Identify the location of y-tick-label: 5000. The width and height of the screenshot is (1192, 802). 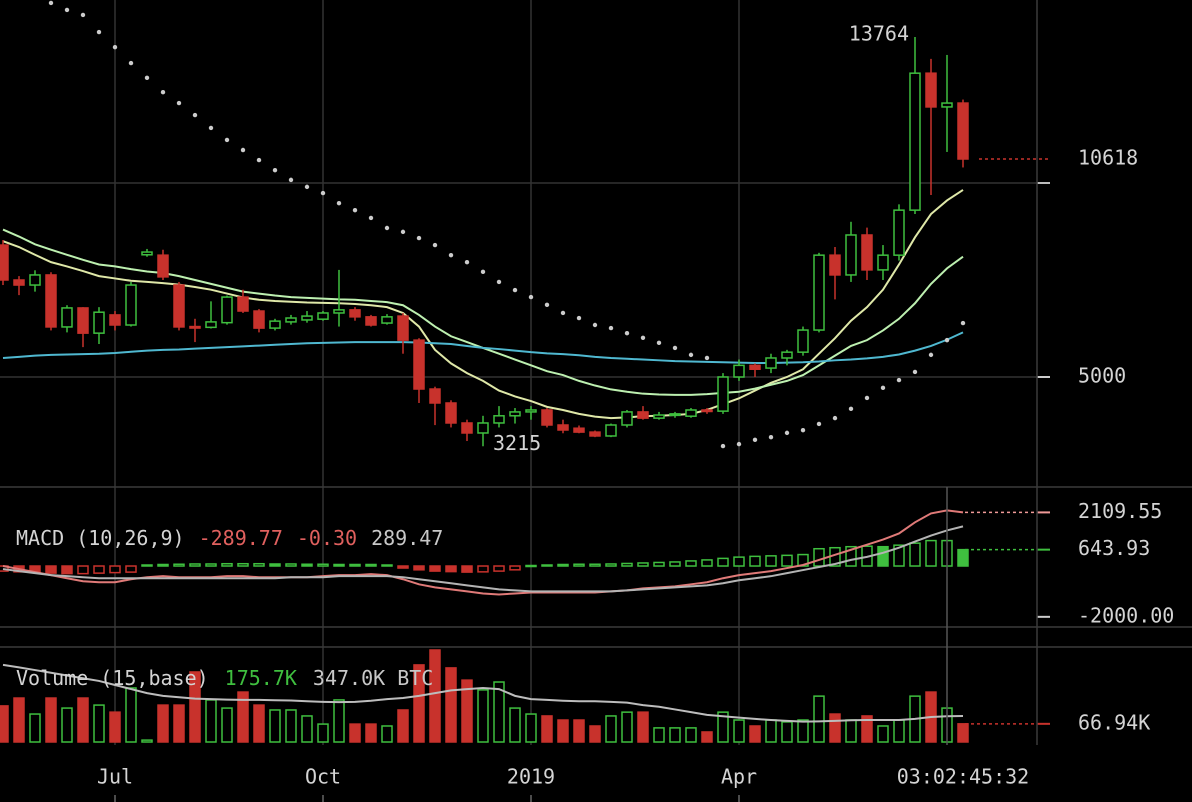
(1102, 375).